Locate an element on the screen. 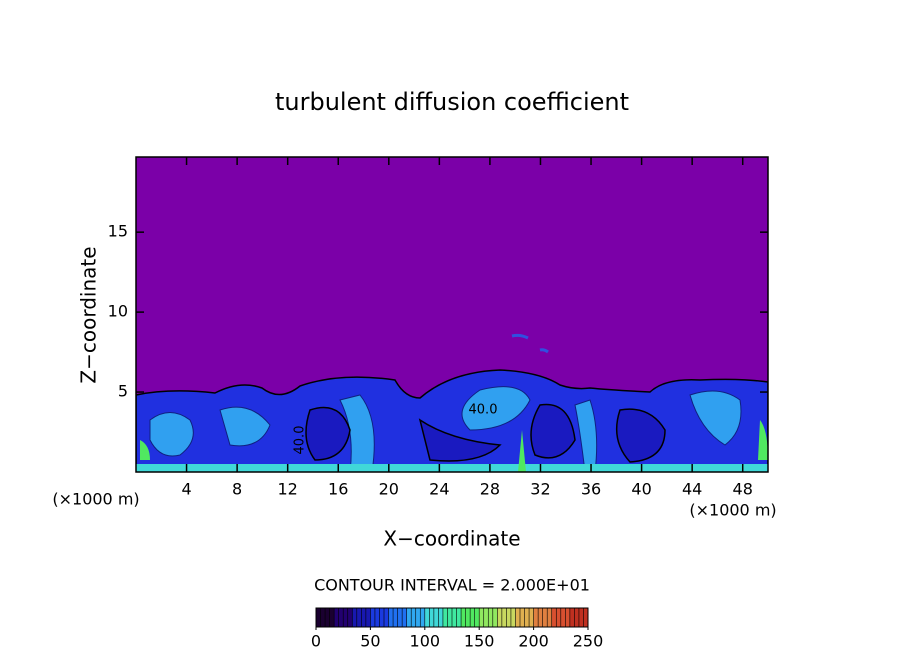 Image resolution: width=904 pixels, height=654 pixels. y-tick-label: 5 is located at coordinates (123, 391).